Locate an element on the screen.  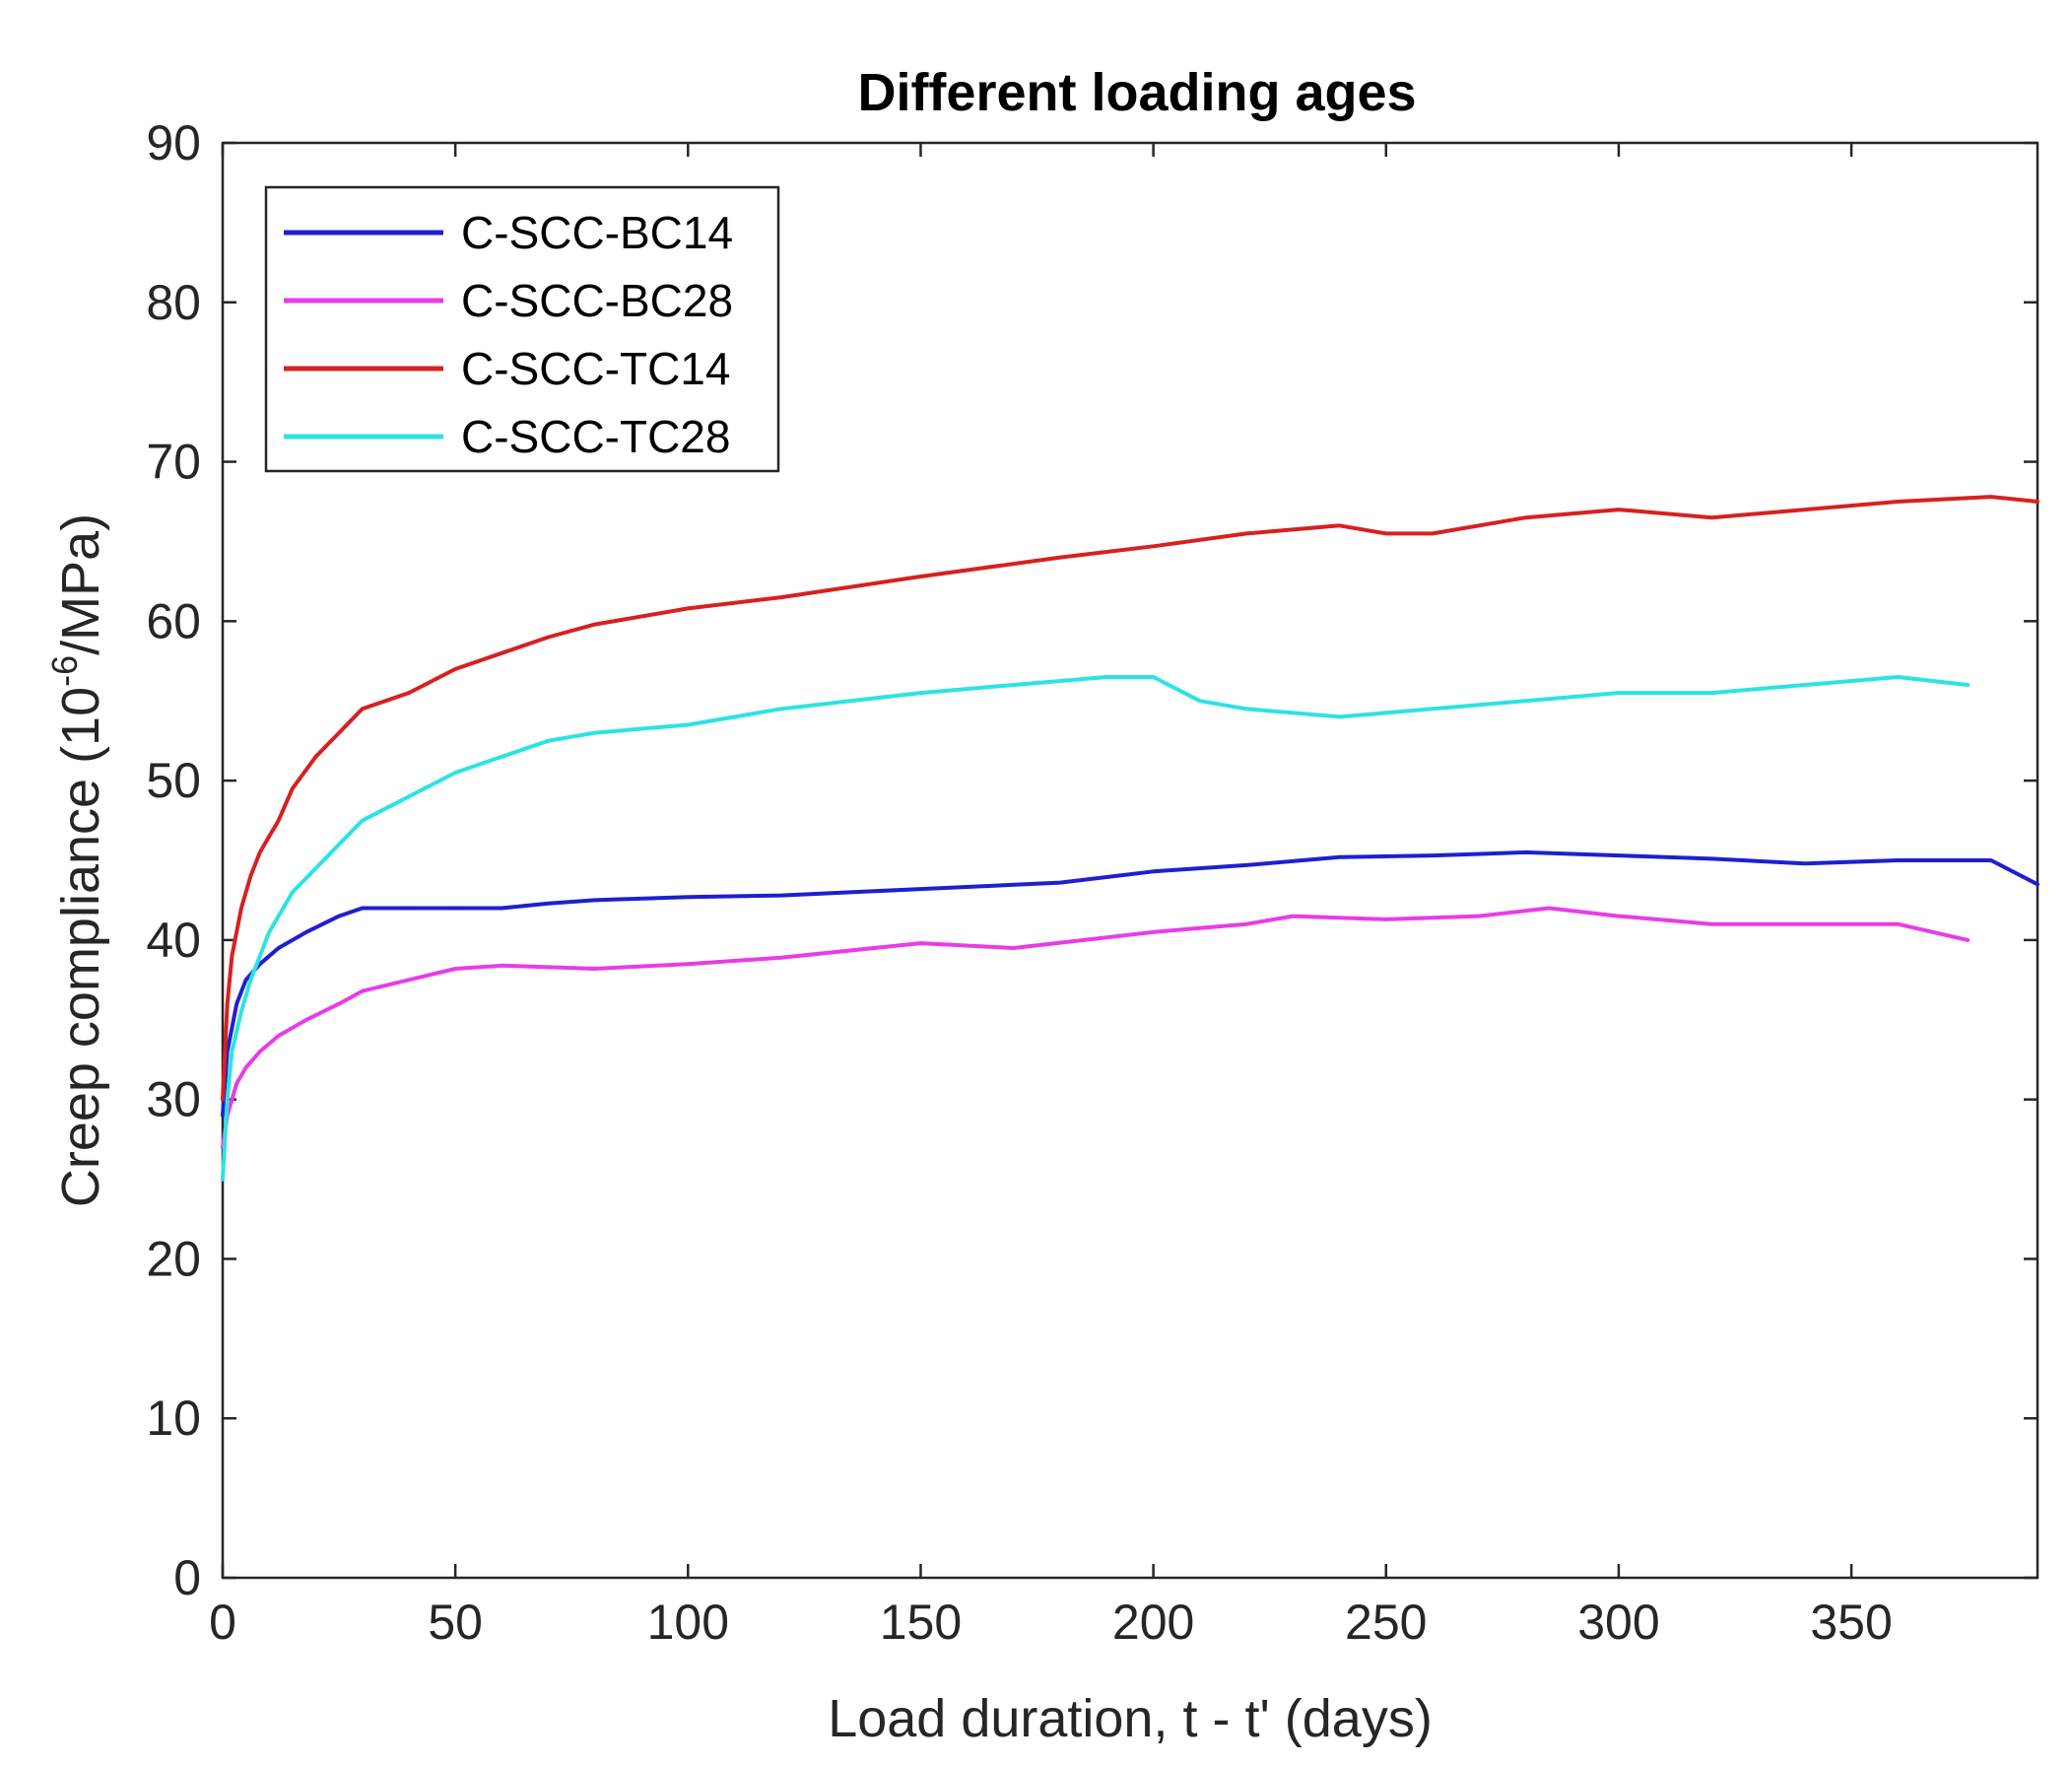
legend-label: C-SCC-TC28 is located at coordinates (596, 436).